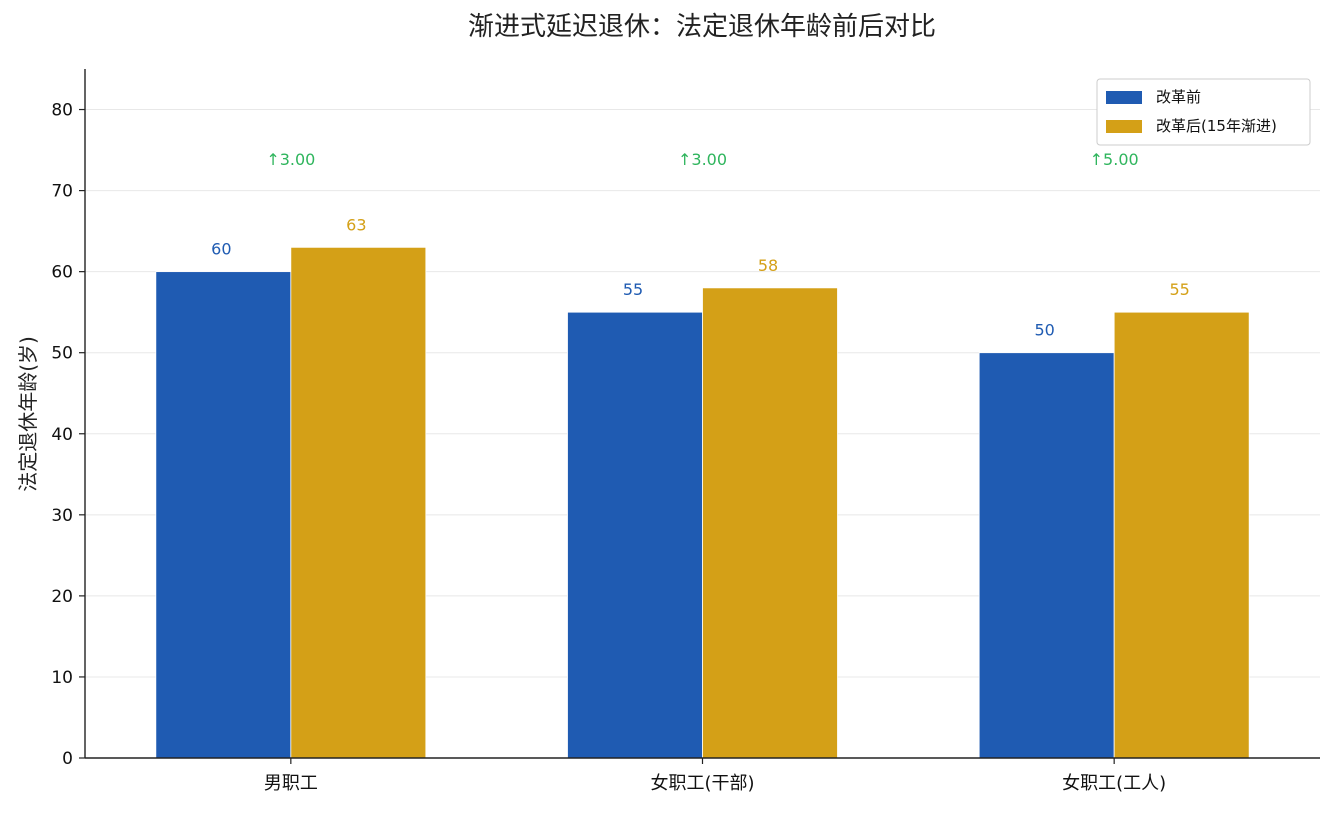 The width and height of the screenshot is (1335, 814). I want to click on y-tick-label: 70, so click(62, 192).